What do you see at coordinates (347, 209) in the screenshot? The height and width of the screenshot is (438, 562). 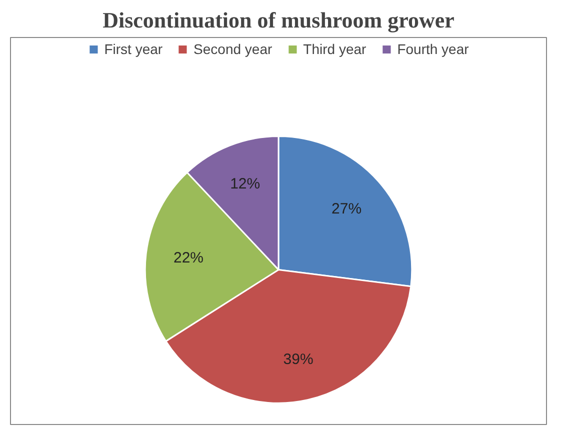 I see `data-label: 27%` at bounding box center [347, 209].